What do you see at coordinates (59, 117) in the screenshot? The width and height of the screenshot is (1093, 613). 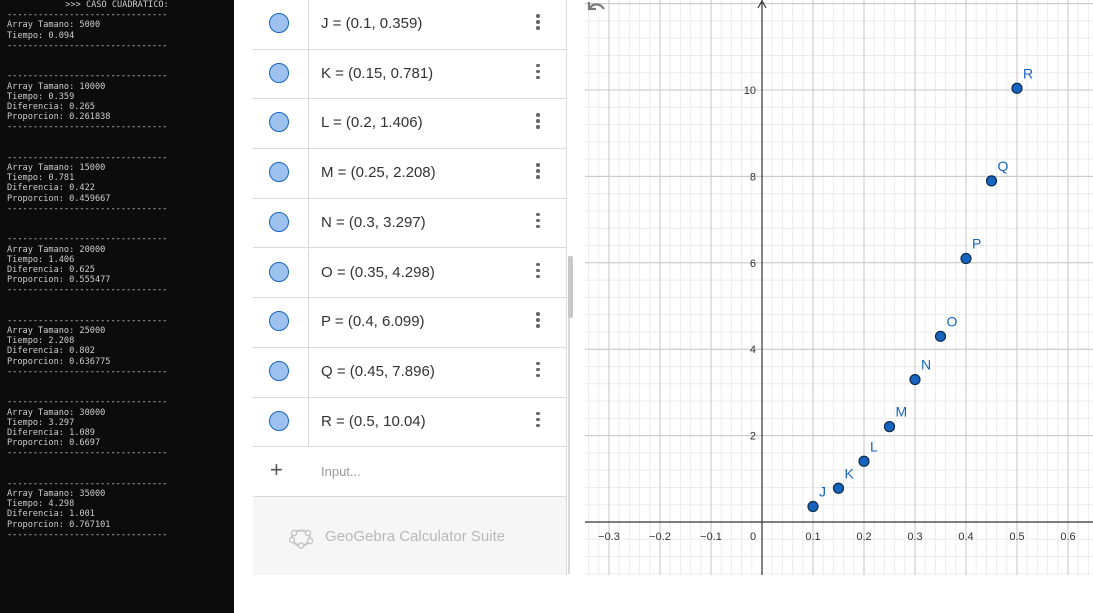 I see `console-line: Proporcion: 0.261838` at bounding box center [59, 117].